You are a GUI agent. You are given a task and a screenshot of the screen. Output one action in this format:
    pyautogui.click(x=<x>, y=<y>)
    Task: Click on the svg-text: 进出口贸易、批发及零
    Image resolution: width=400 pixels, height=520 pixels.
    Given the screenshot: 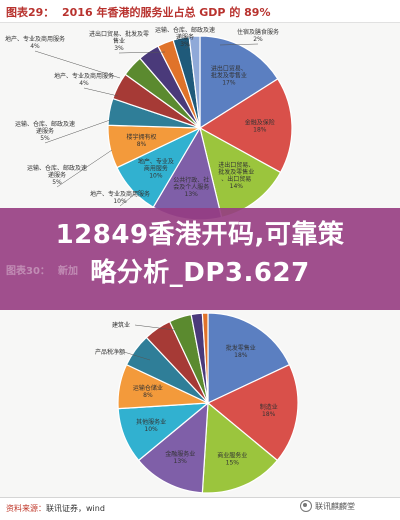 What is the action you would take?
    pyautogui.click(x=119, y=34)
    